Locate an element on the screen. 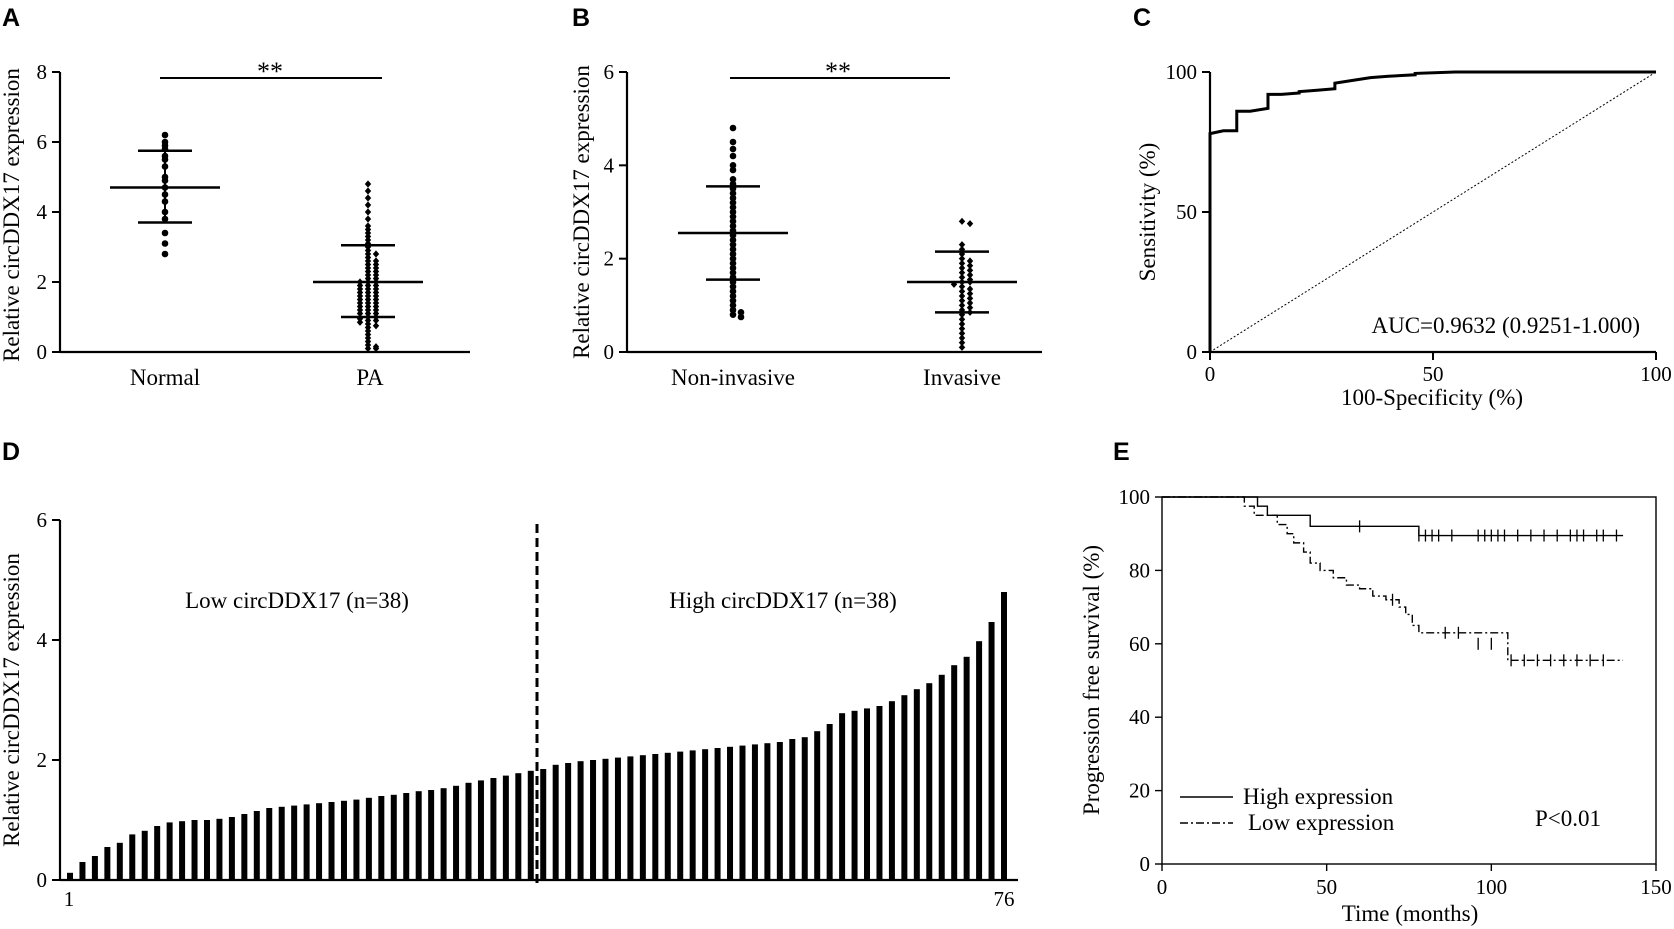 The width and height of the screenshot is (1674, 929). c-reference-line is located at coordinates (1433, 212).